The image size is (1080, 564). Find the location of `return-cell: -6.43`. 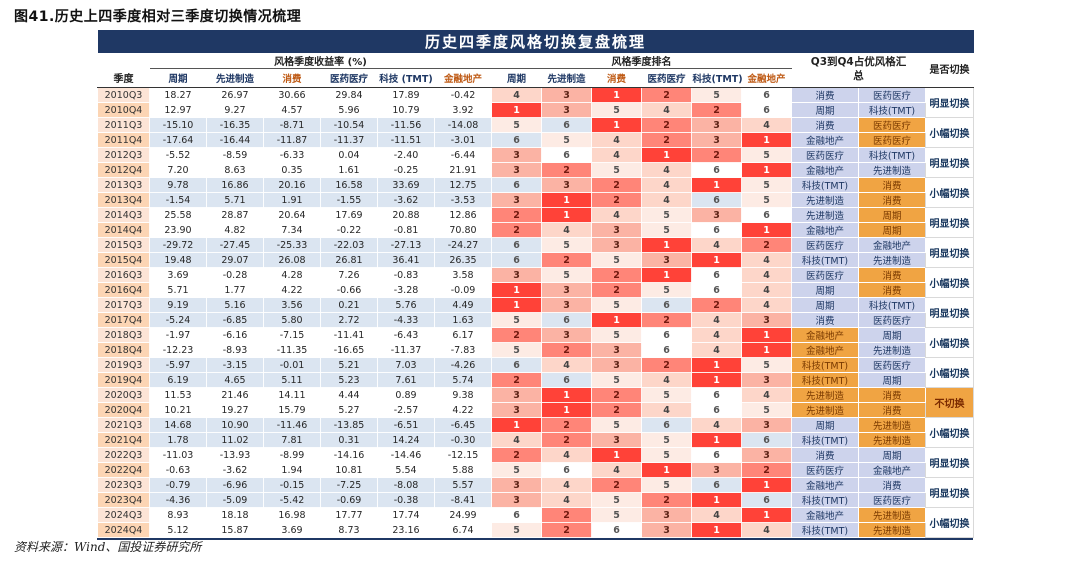

return-cell: -6.43 is located at coordinates (406, 335).